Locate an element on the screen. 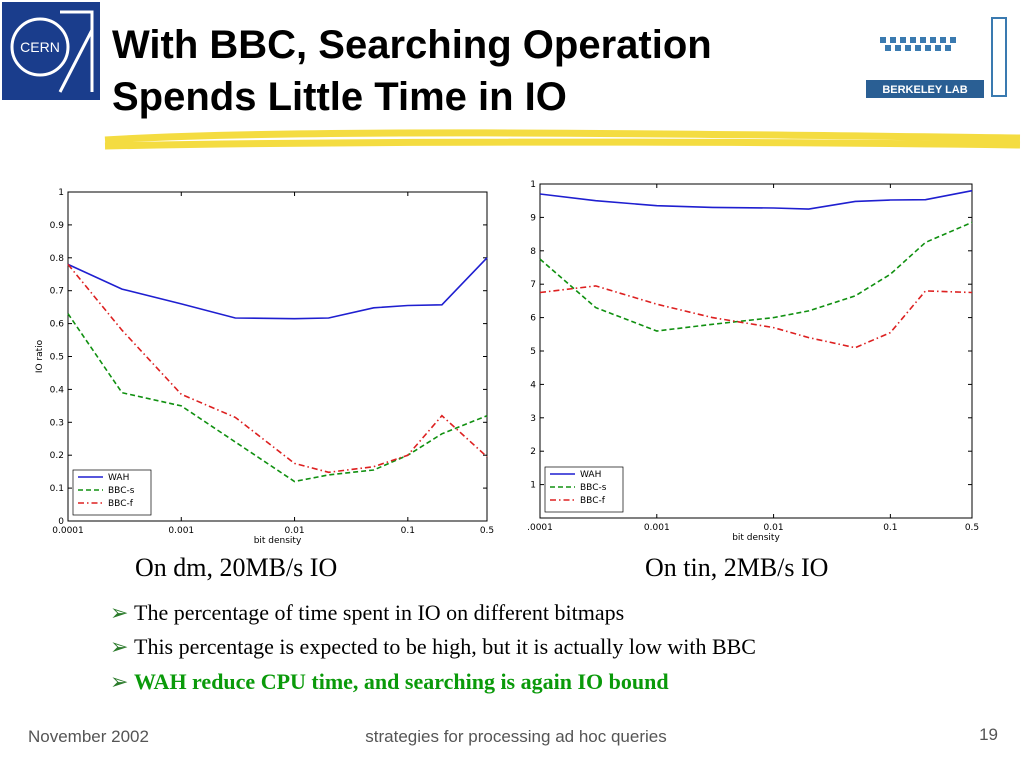 This screenshot has height=768, width=1024. cern-logo: CERN is located at coordinates (51, 51).